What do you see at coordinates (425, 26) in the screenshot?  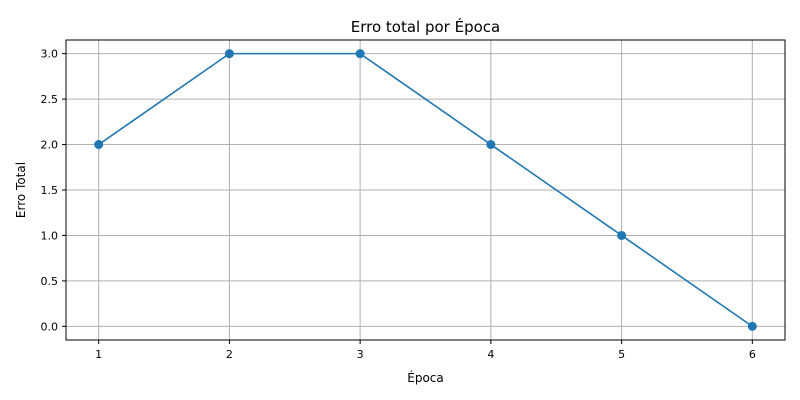 I see `chart-title: Erro total por Época` at bounding box center [425, 26].